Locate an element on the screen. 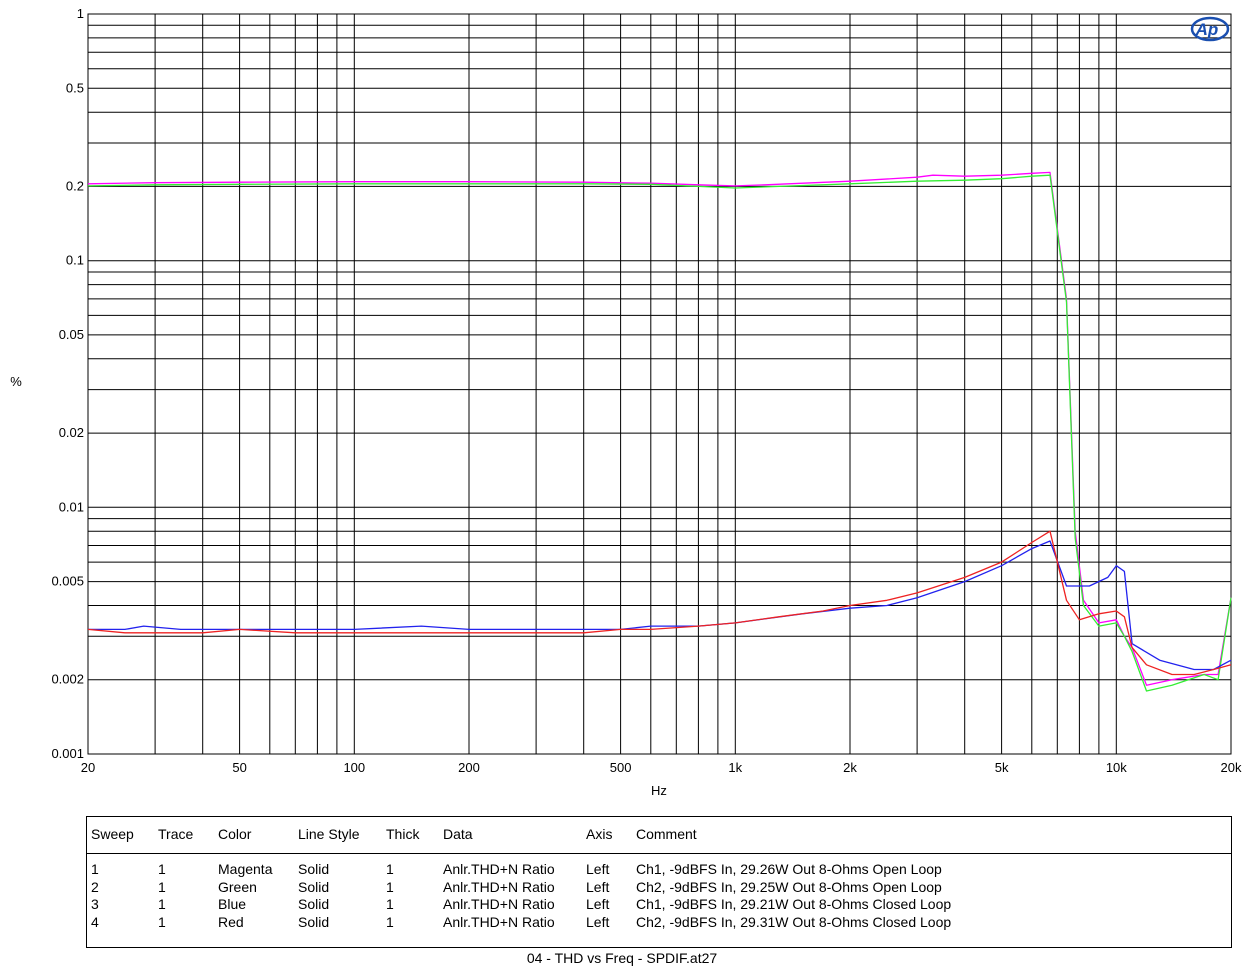 The height and width of the screenshot is (968, 1244). y-tick-label: 0.1 is located at coordinates (75, 260).